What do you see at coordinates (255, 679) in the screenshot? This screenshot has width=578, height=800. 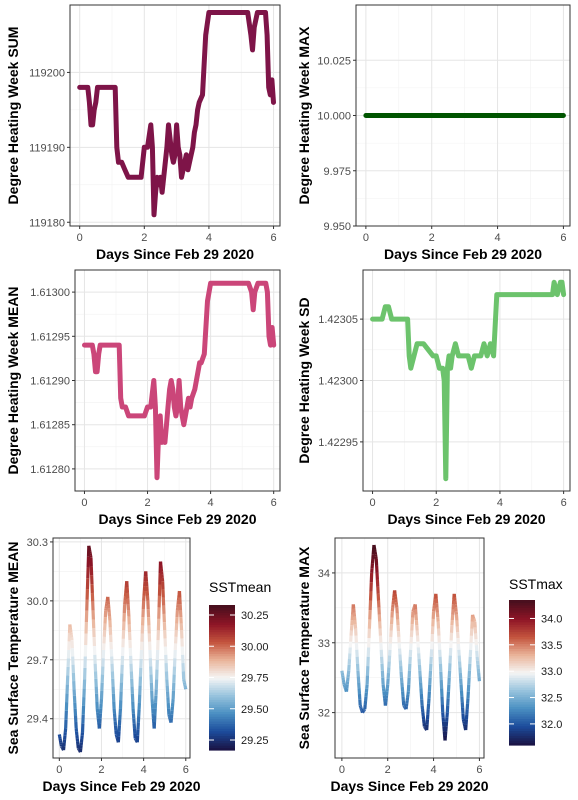 I see `colorbar-tick-label: 29.75` at bounding box center [255, 679].